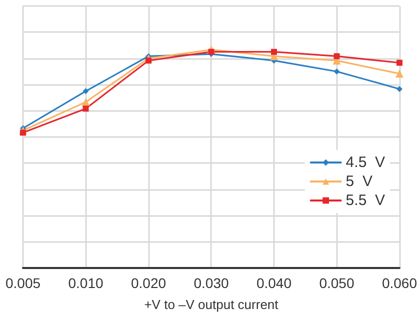 The image size is (420, 320). I want to click on legend-label: 4.5 V, so click(366, 162).